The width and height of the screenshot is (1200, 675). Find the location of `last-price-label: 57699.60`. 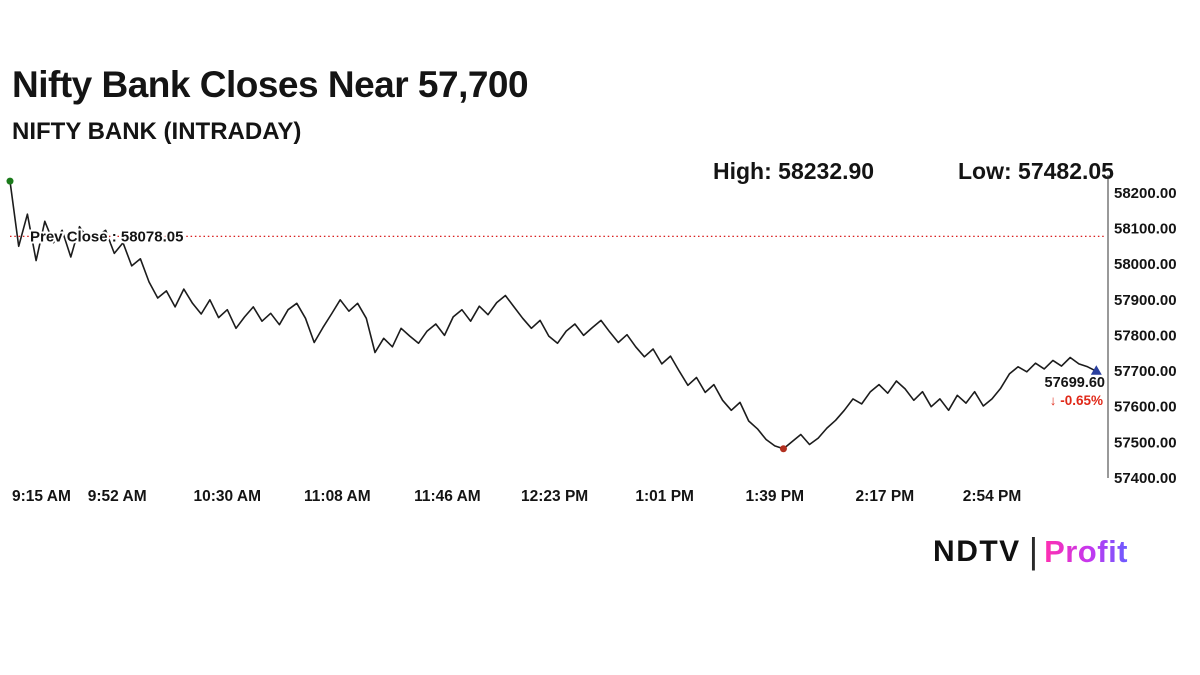

last-price-label: 57699.60 is located at coordinates (1075, 383).